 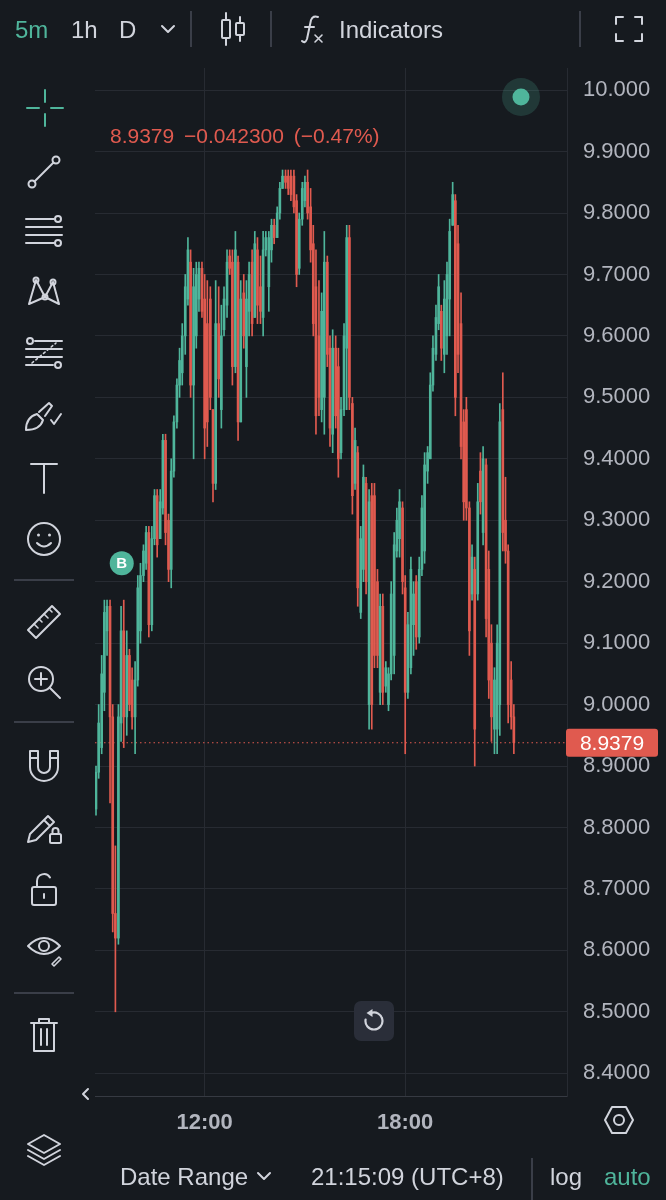 What do you see at coordinates (617, 887) in the screenshot?
I see `y-tick-label: 8.7000` at bounding box center [617, 887].